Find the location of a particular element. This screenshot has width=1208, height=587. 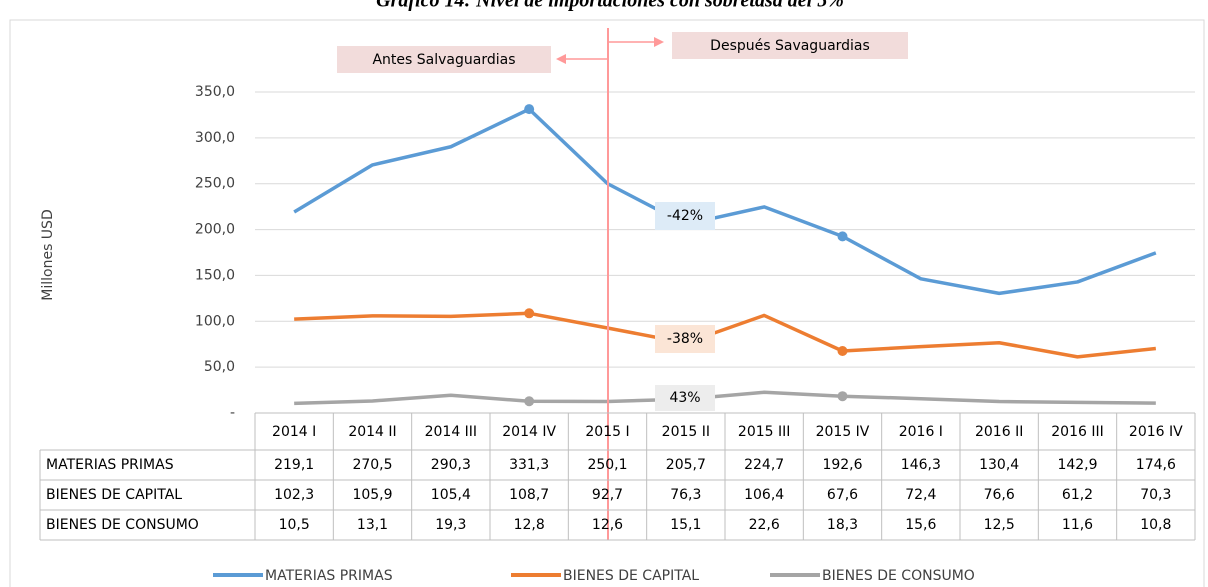

x-tick-label: 2016 III is located at coordinates (1077, 432).